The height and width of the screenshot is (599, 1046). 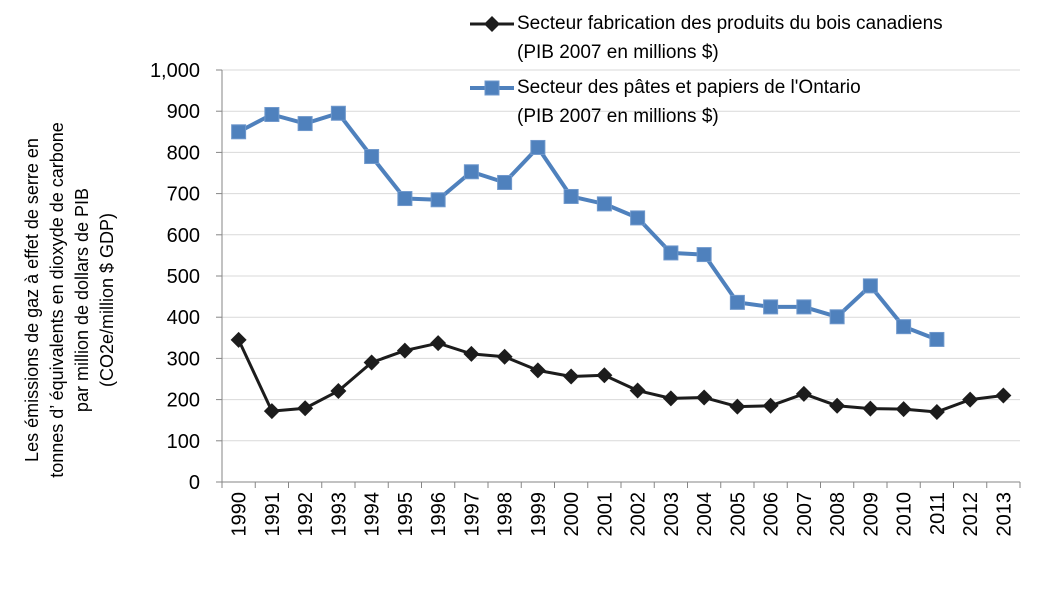 What do you see at coordinates (938, 513) in the screenshot?
I see `x-tick-label: 2011` at bounding box center [938, 513].